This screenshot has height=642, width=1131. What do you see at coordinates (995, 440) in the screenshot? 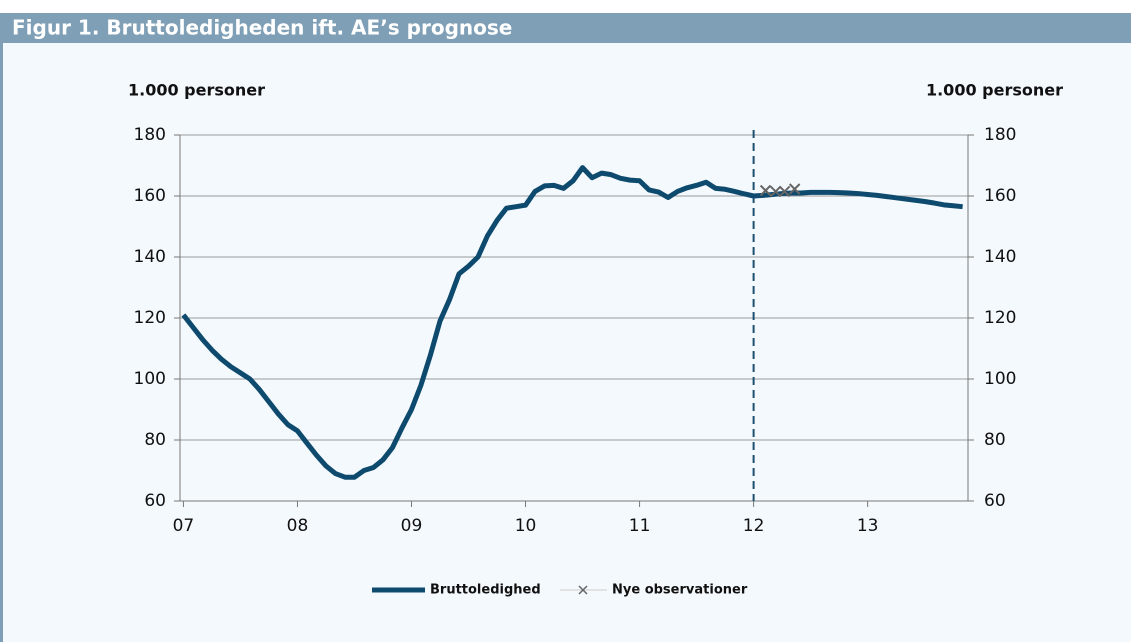
I see `y2-tick-label: 80` at bounding box center [995, 440].